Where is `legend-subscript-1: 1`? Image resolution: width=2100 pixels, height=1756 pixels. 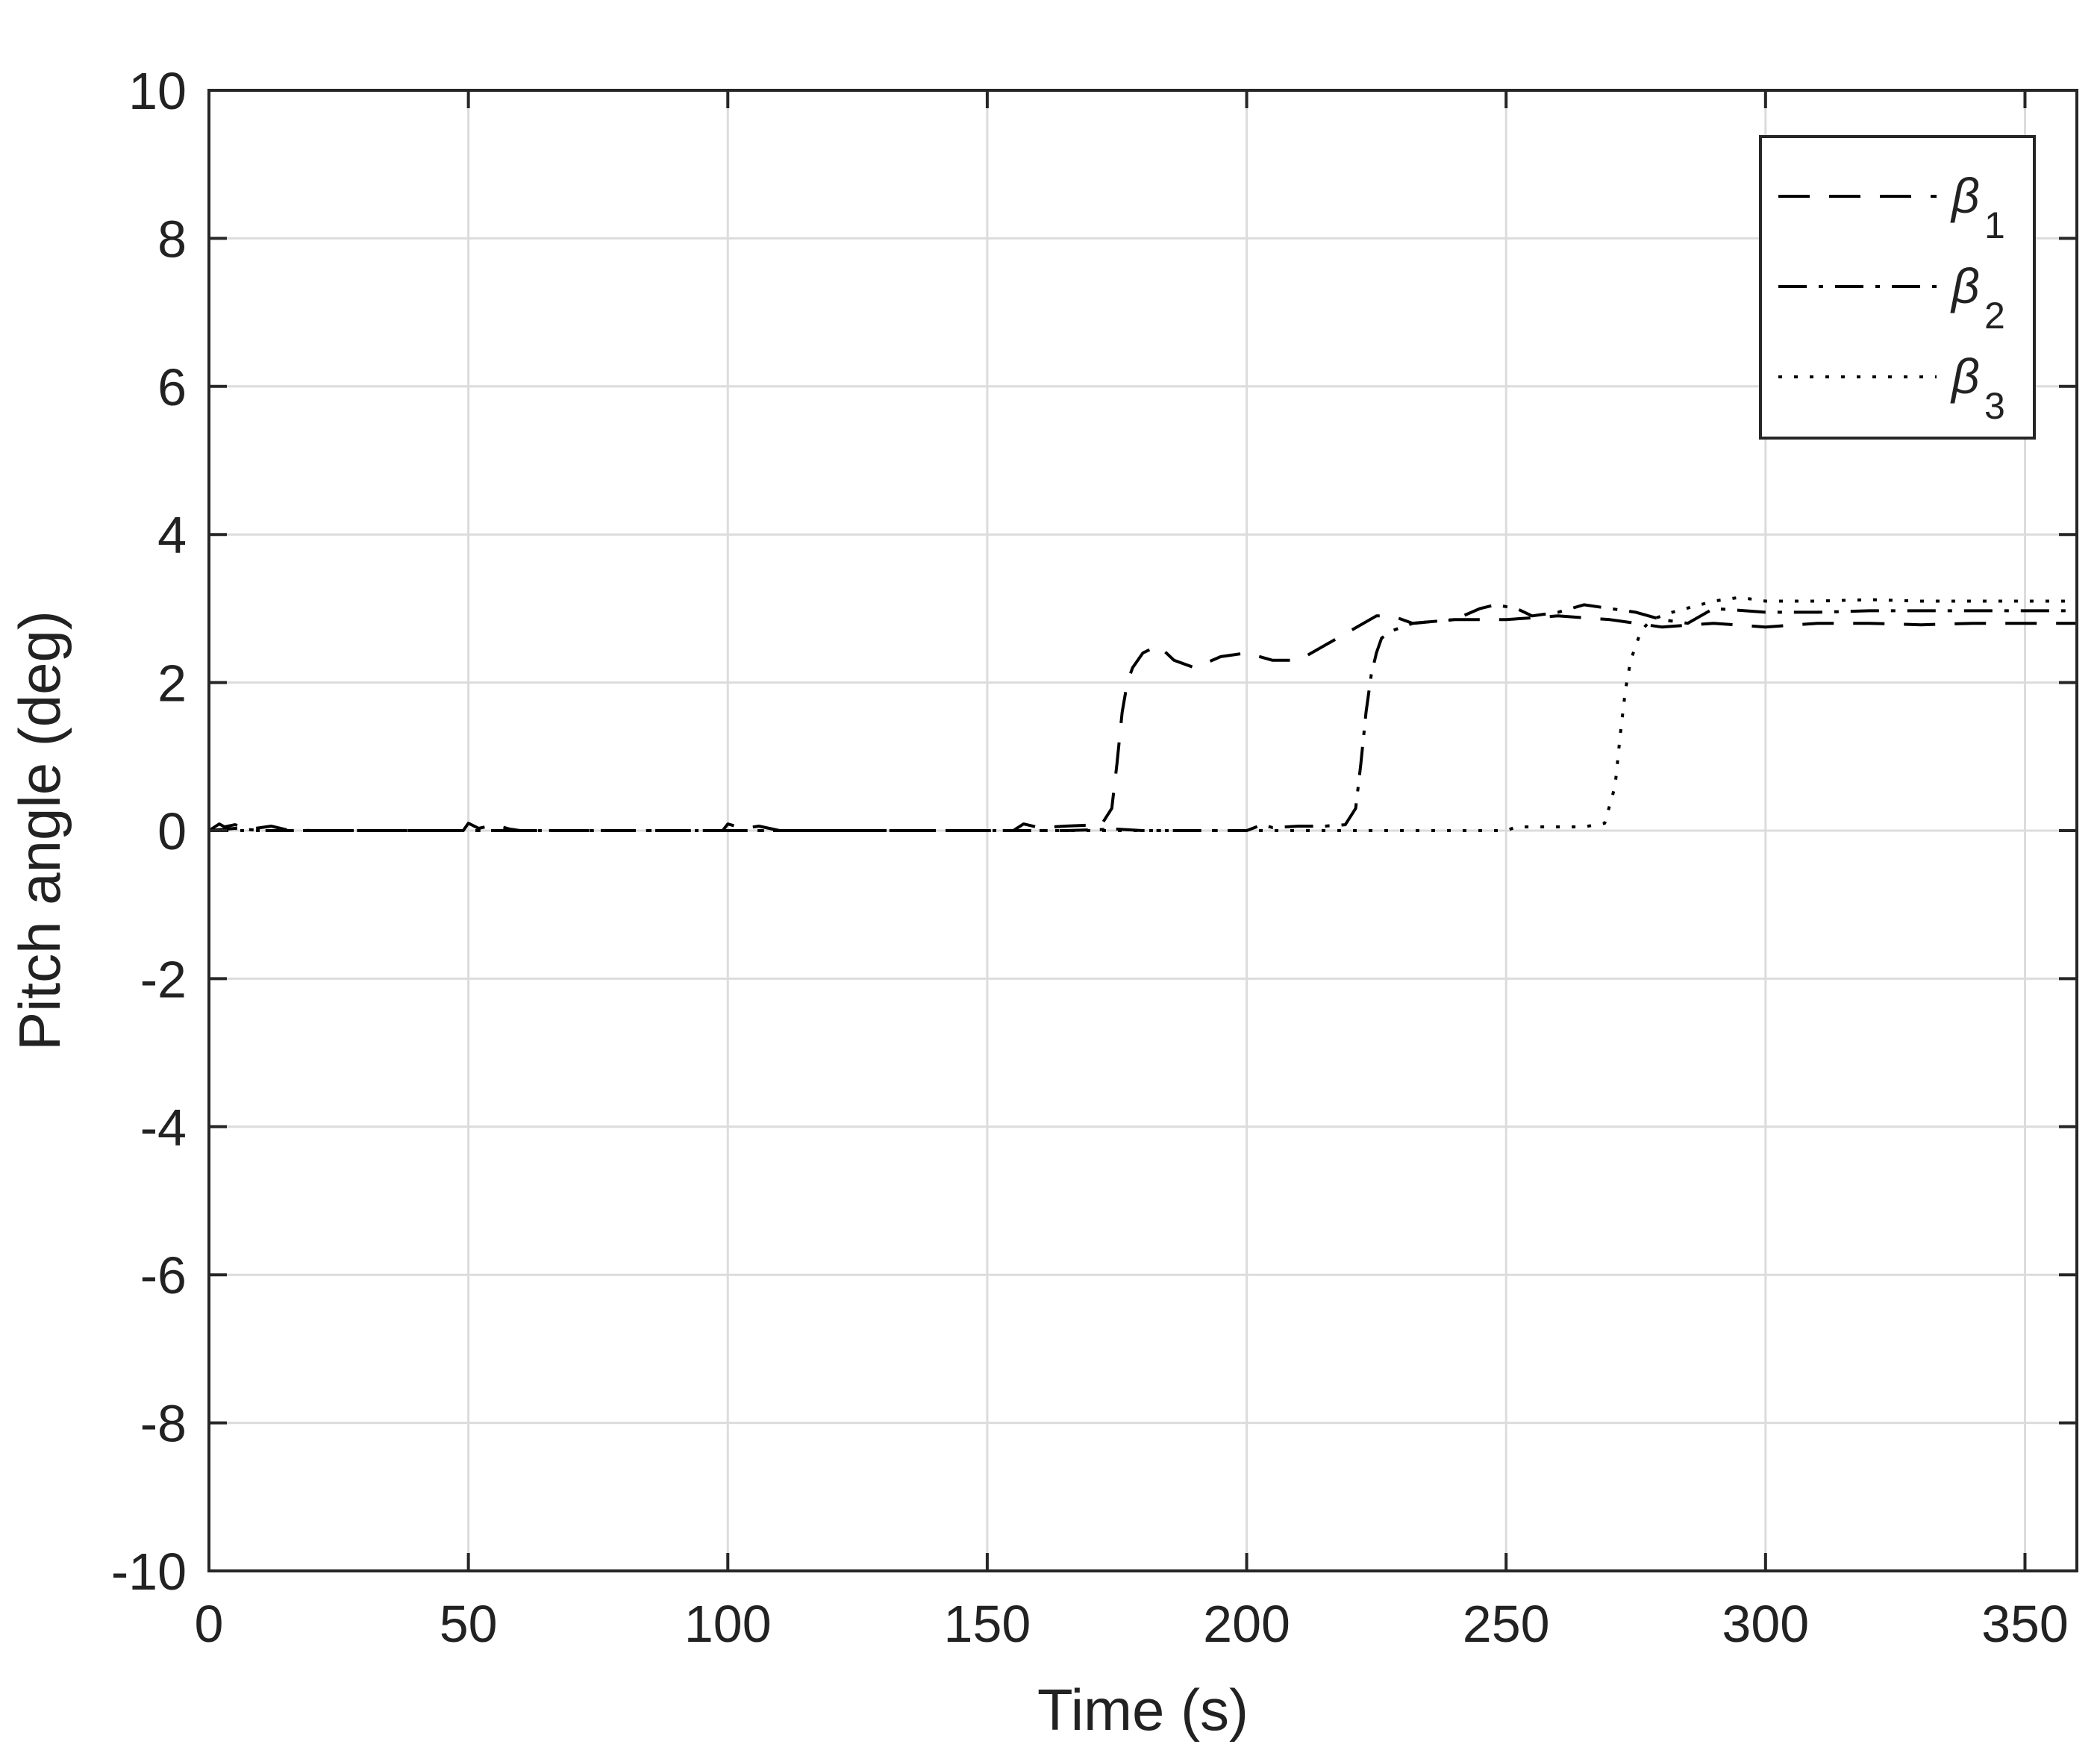 legend-subscript-1: 1 is located at coordinates (1995, 225).